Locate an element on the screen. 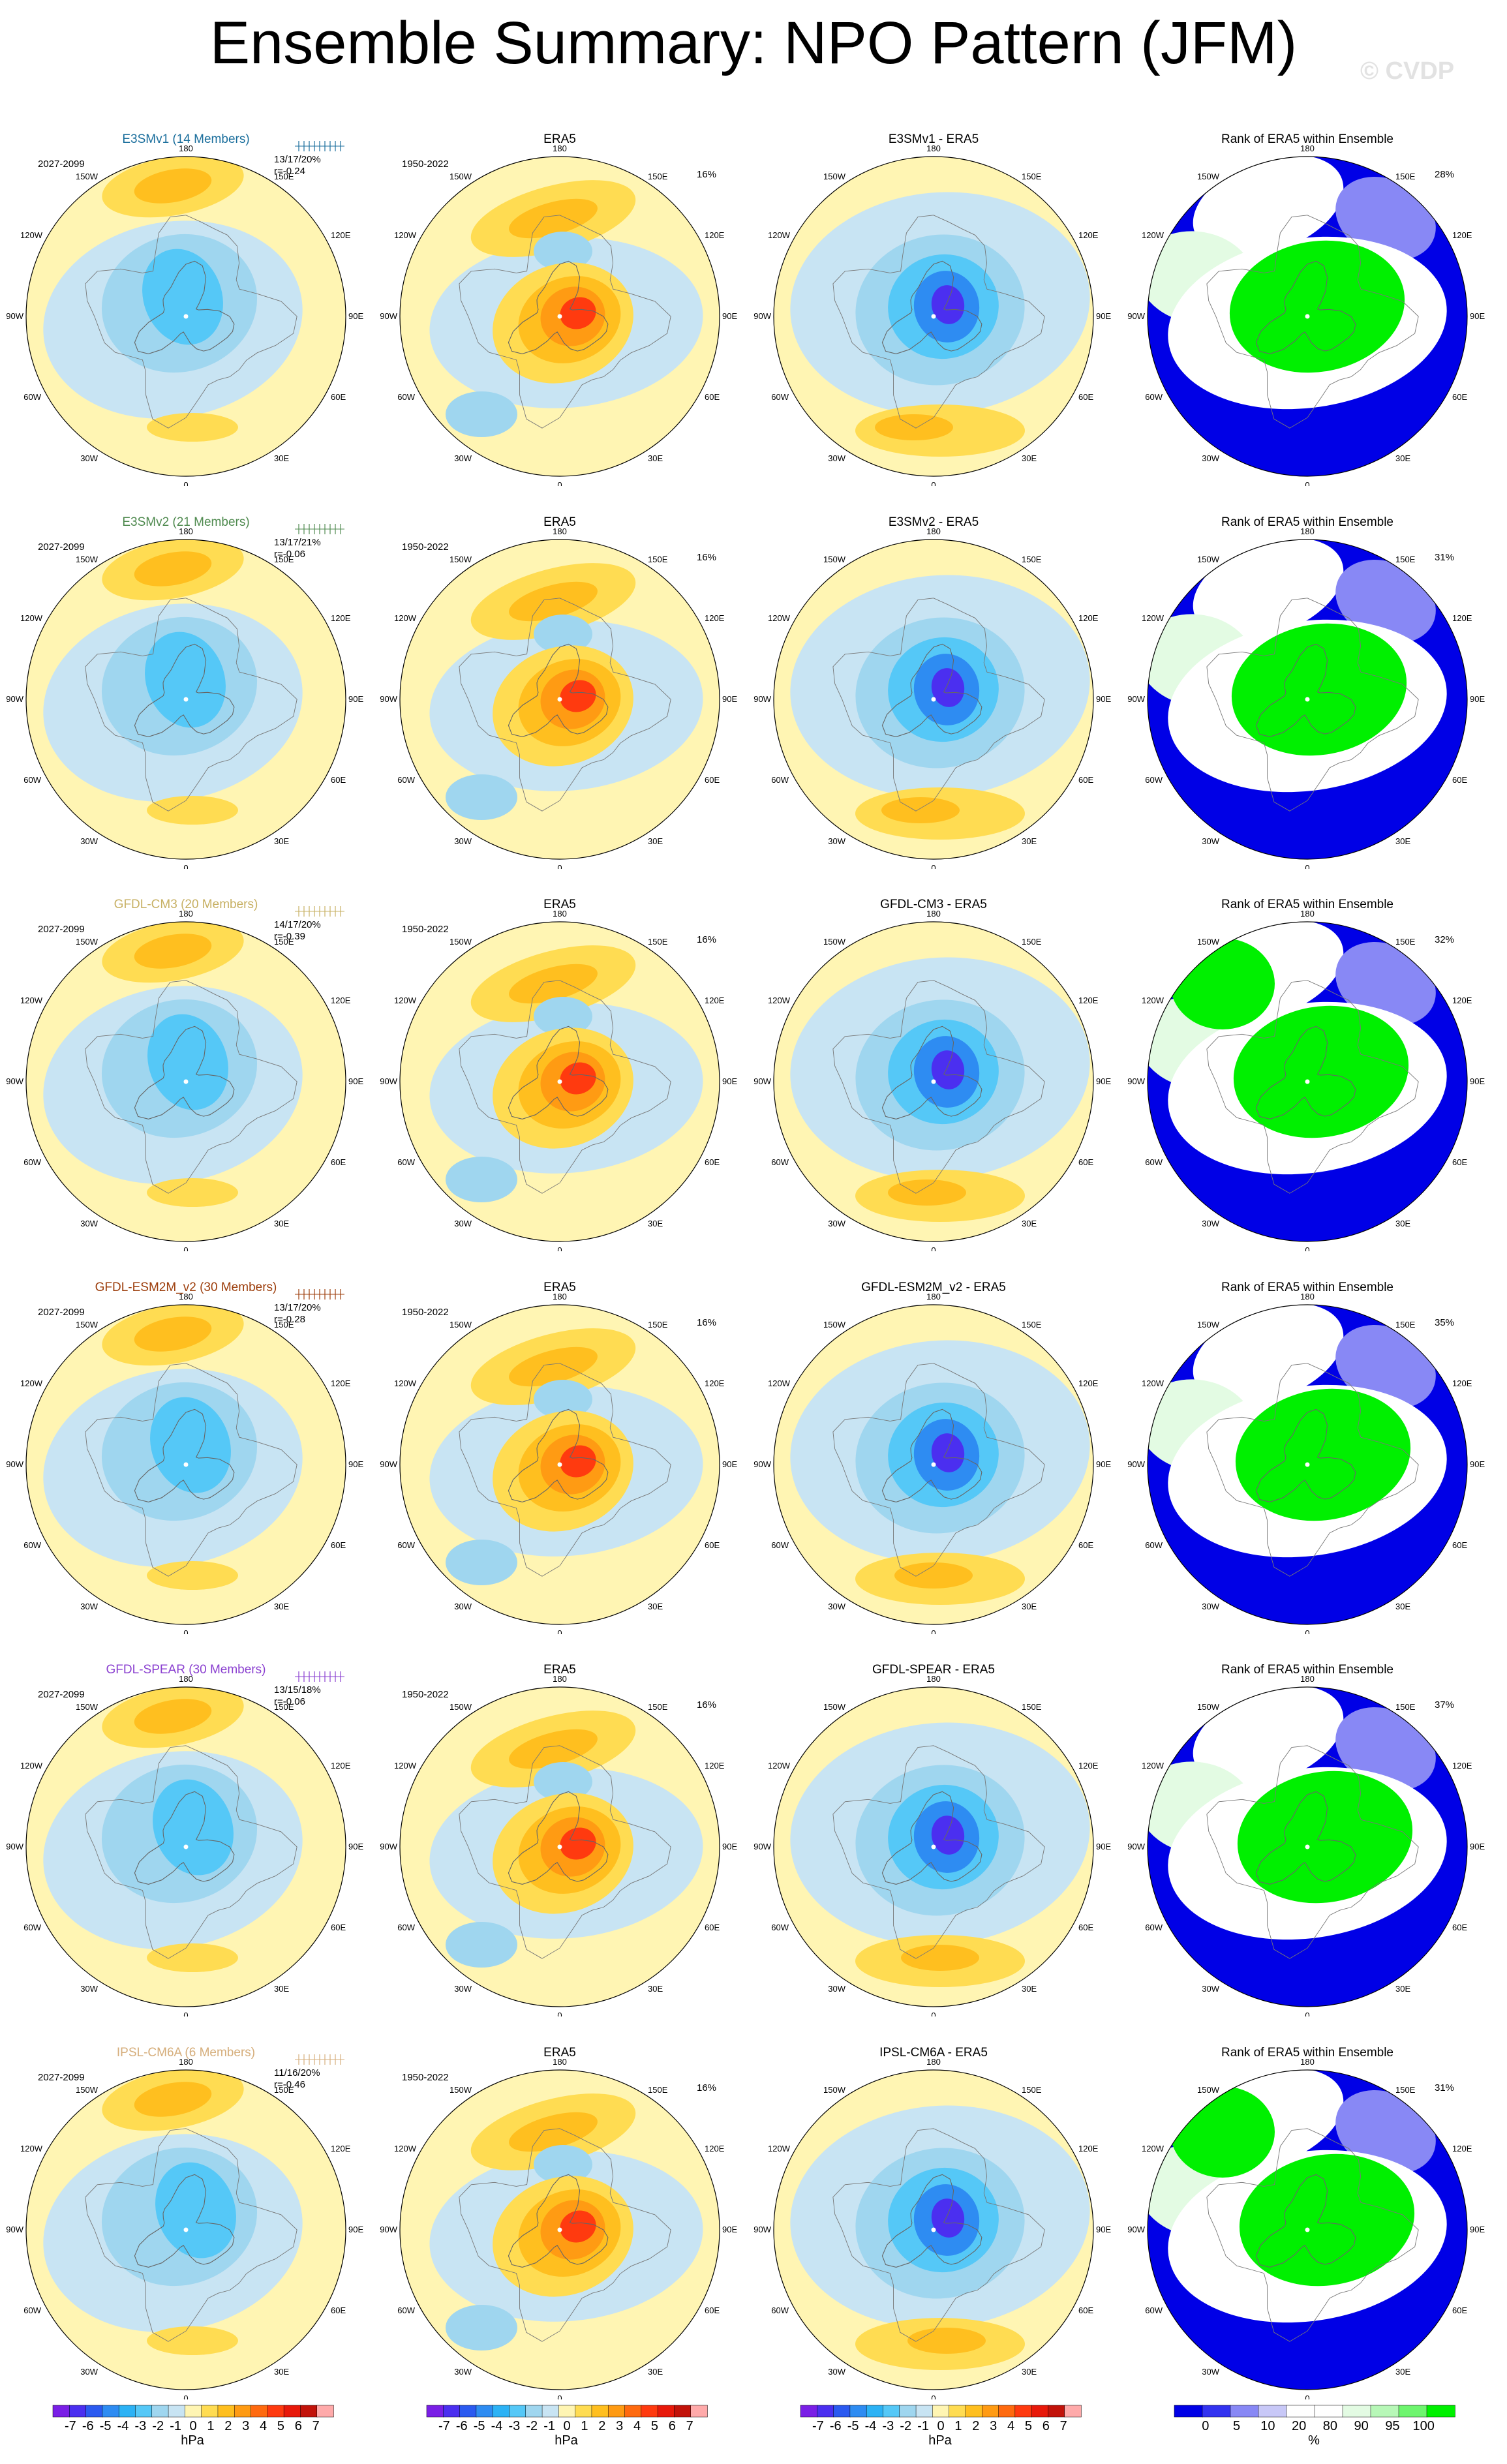 Image resolution: width=1507 pixels, height=2464 pixels. era5-panel-title: ERA5 is located at coordinates (559, 1670).